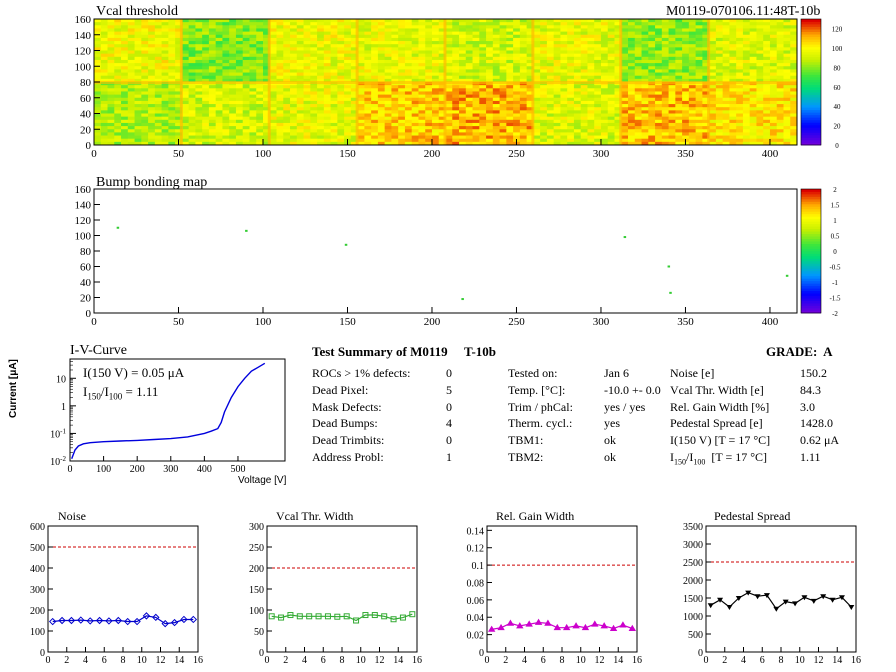  What do you see at coordinates (168, 411) in the screenshot?
I see `iv-curve-line` at bounding box center [168, 411].